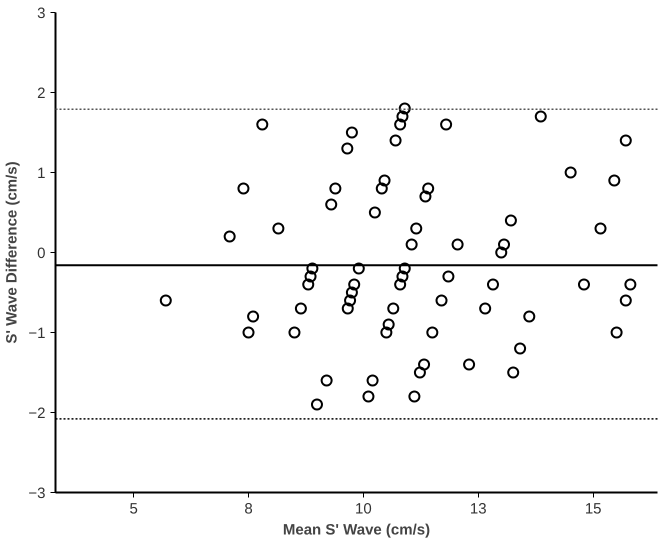 This screenshot has width=661, height=541. What do you see at coordinates (41, 93) in the screenshot?
I see `y-tick-label: 2` at bounding box center [41, 93].